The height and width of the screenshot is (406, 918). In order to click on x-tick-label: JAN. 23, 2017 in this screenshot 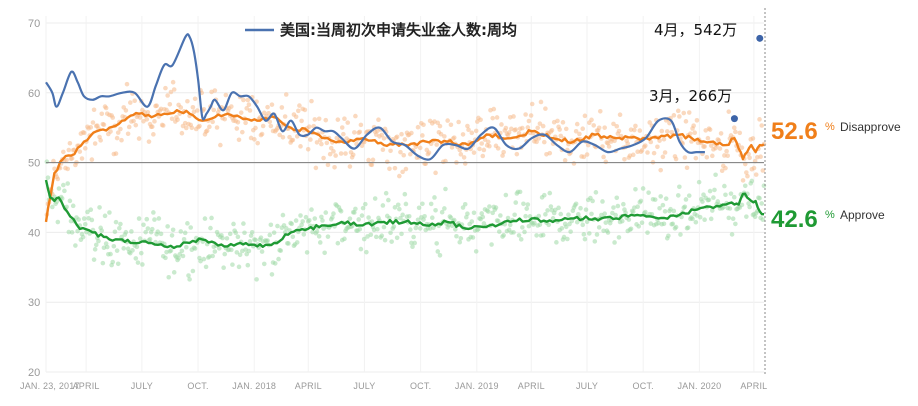, I will do `click(50, 386)`.